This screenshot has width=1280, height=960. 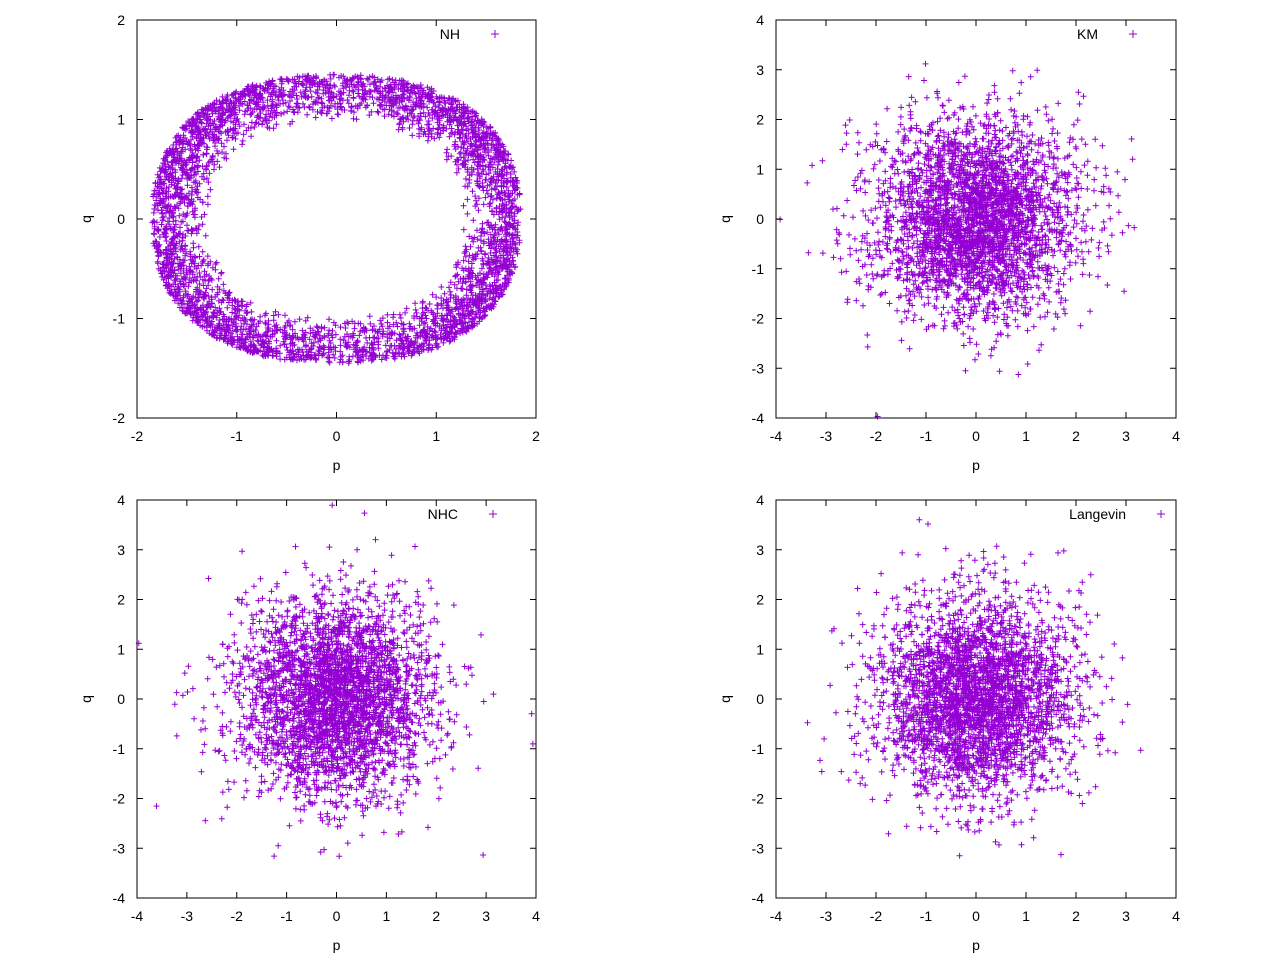 What do you see at coordinates (436, 436) in the screenshot?
I see `x-tick-label: 1` at bounding box center [436, 436].